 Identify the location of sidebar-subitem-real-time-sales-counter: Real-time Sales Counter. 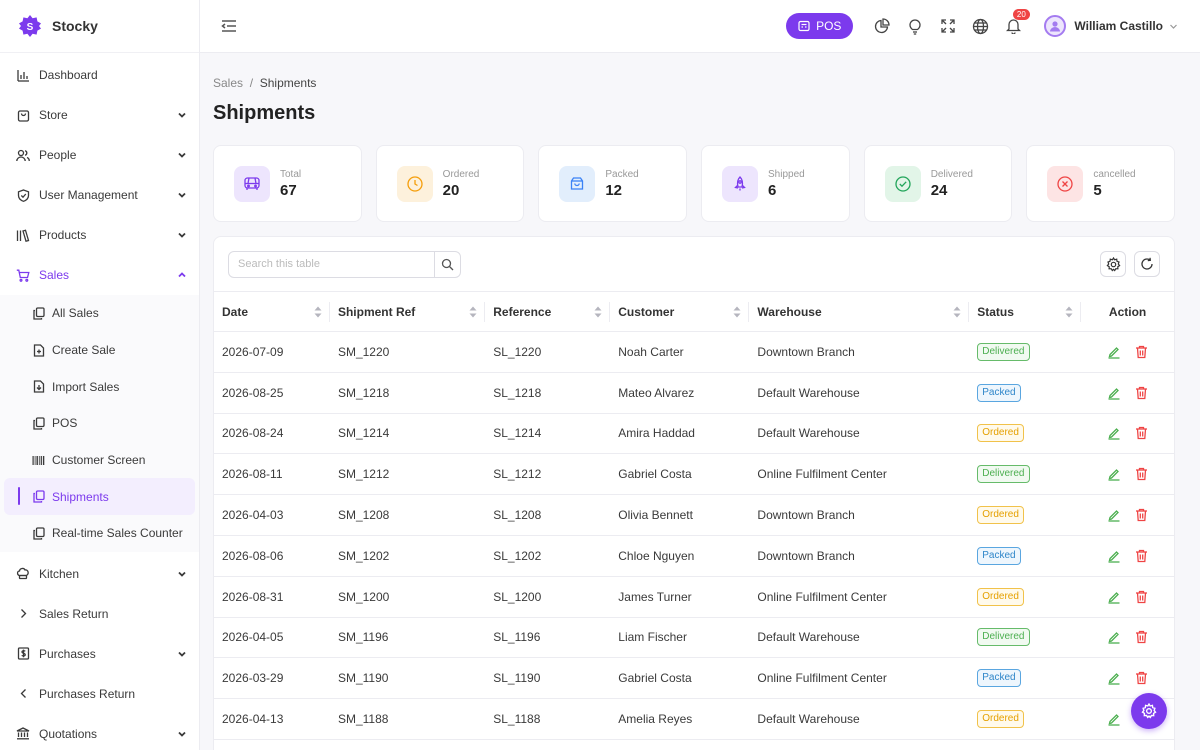
(99, 533).